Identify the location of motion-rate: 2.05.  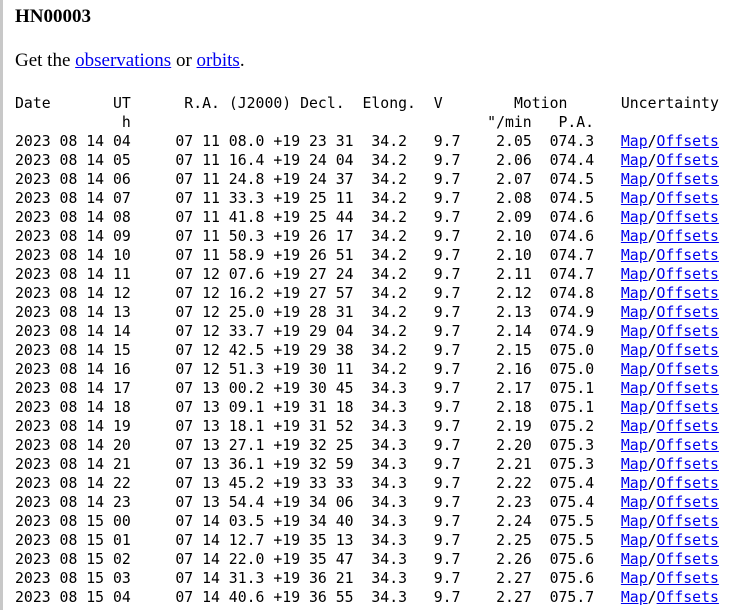
(514, 141).